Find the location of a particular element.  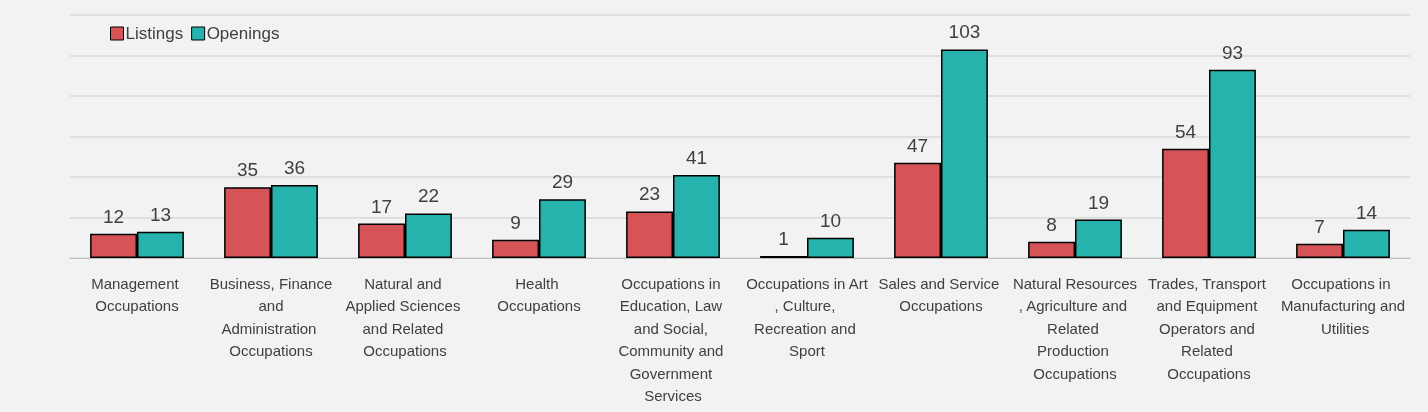

x-tick-label: Management Occupations is located at coordinates (137, 294).